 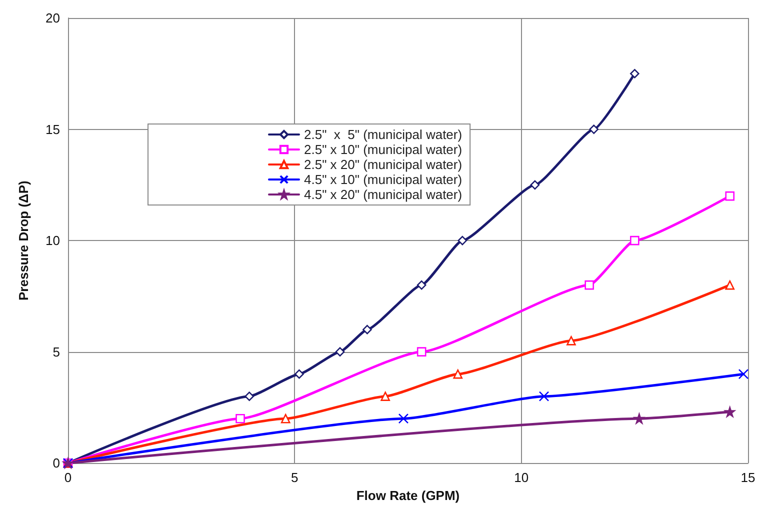 What do you see at coordinates (383, 149) in the screenshot?
I see `legend-label: 2.5" x 10" (municipal water)` at bounding box center [383, 149].